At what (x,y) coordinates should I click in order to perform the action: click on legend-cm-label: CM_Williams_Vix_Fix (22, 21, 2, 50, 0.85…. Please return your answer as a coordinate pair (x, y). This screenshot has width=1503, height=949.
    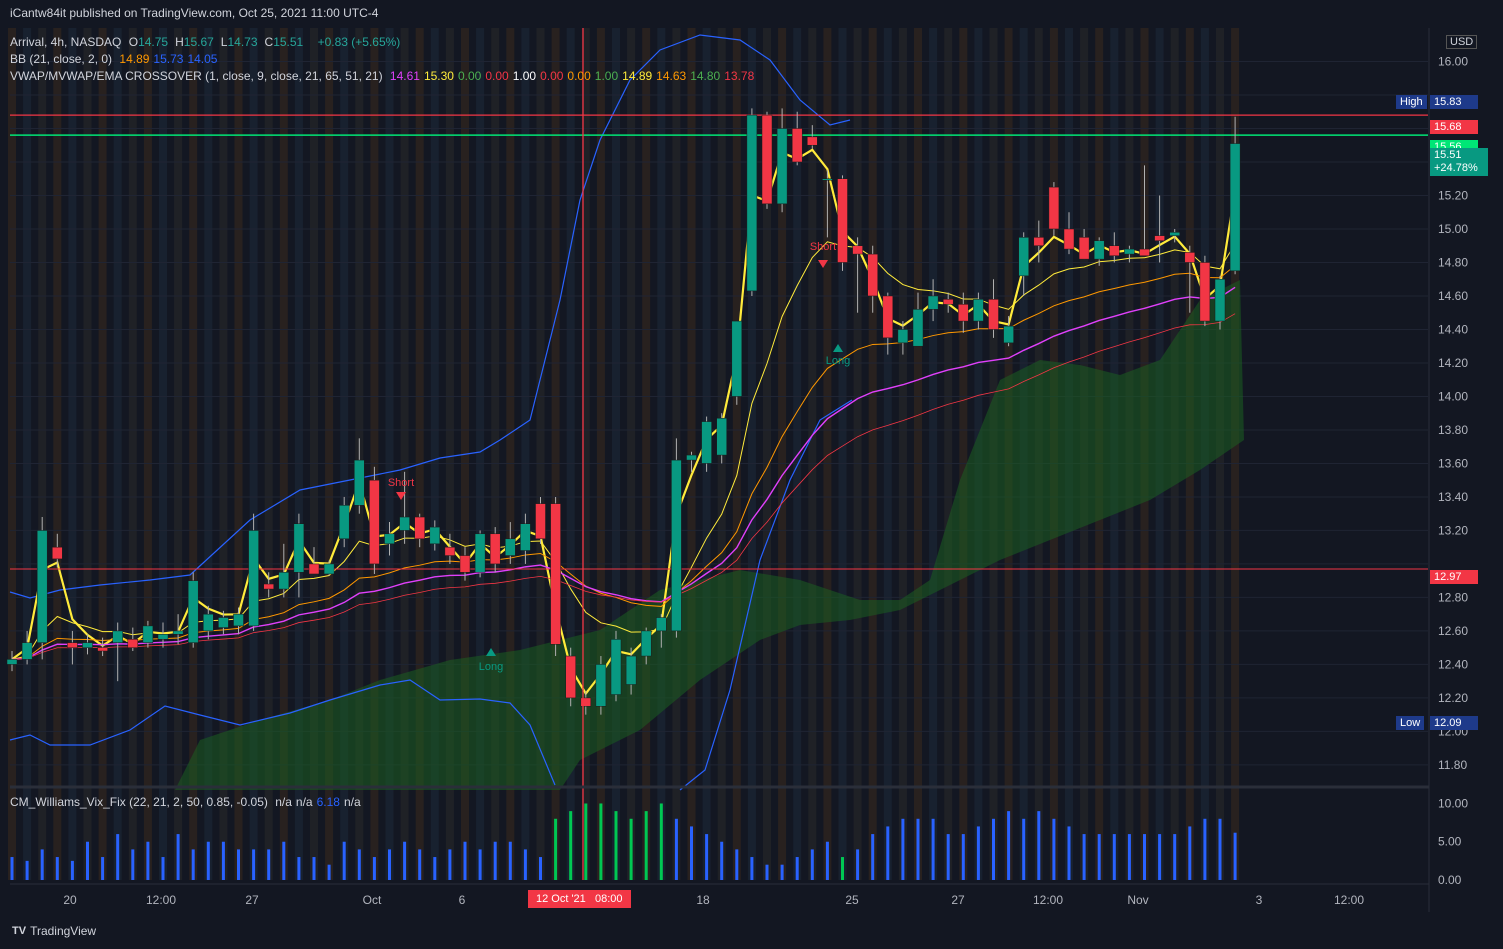
    Looking at the image, I should click on (139, 802).